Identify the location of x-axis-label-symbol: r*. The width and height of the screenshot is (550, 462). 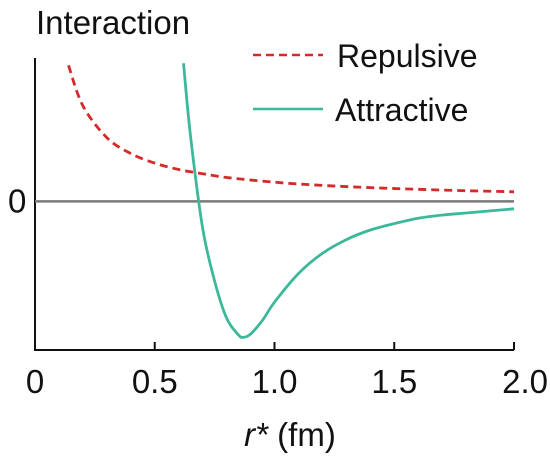
(256, 434).